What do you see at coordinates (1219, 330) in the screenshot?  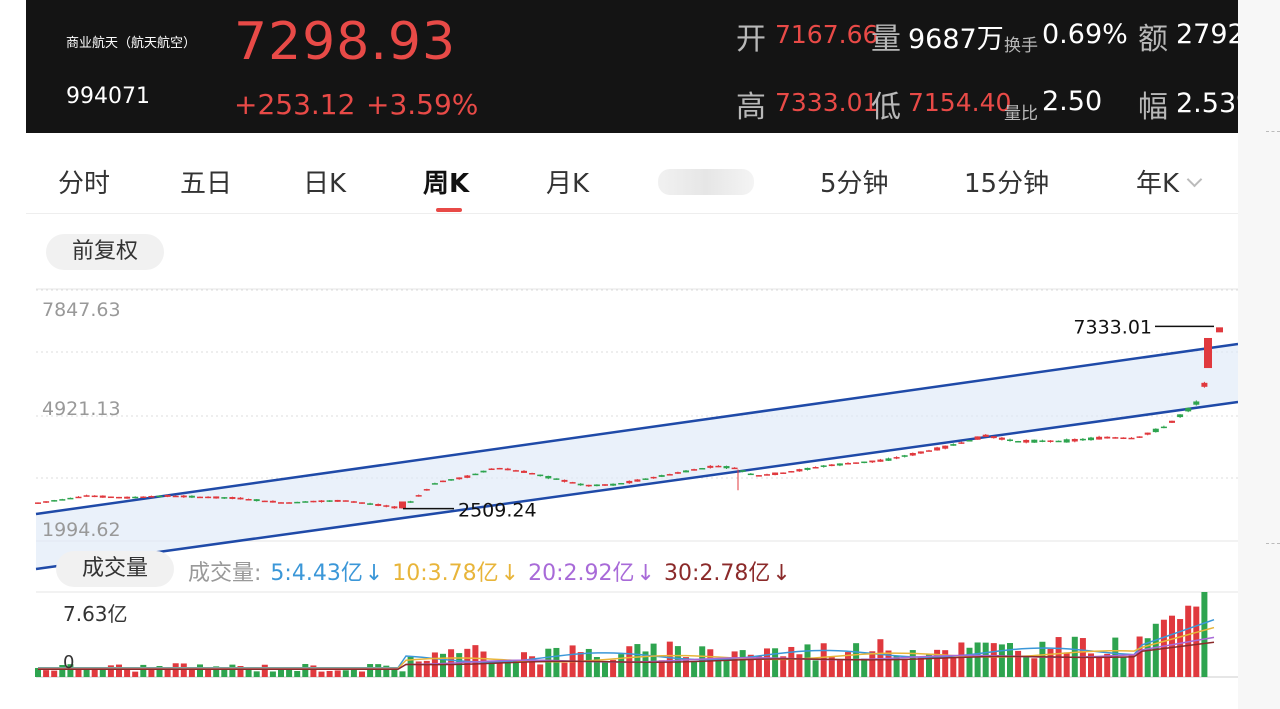 I see `candle-latest` at bounding box center [1219, 330].